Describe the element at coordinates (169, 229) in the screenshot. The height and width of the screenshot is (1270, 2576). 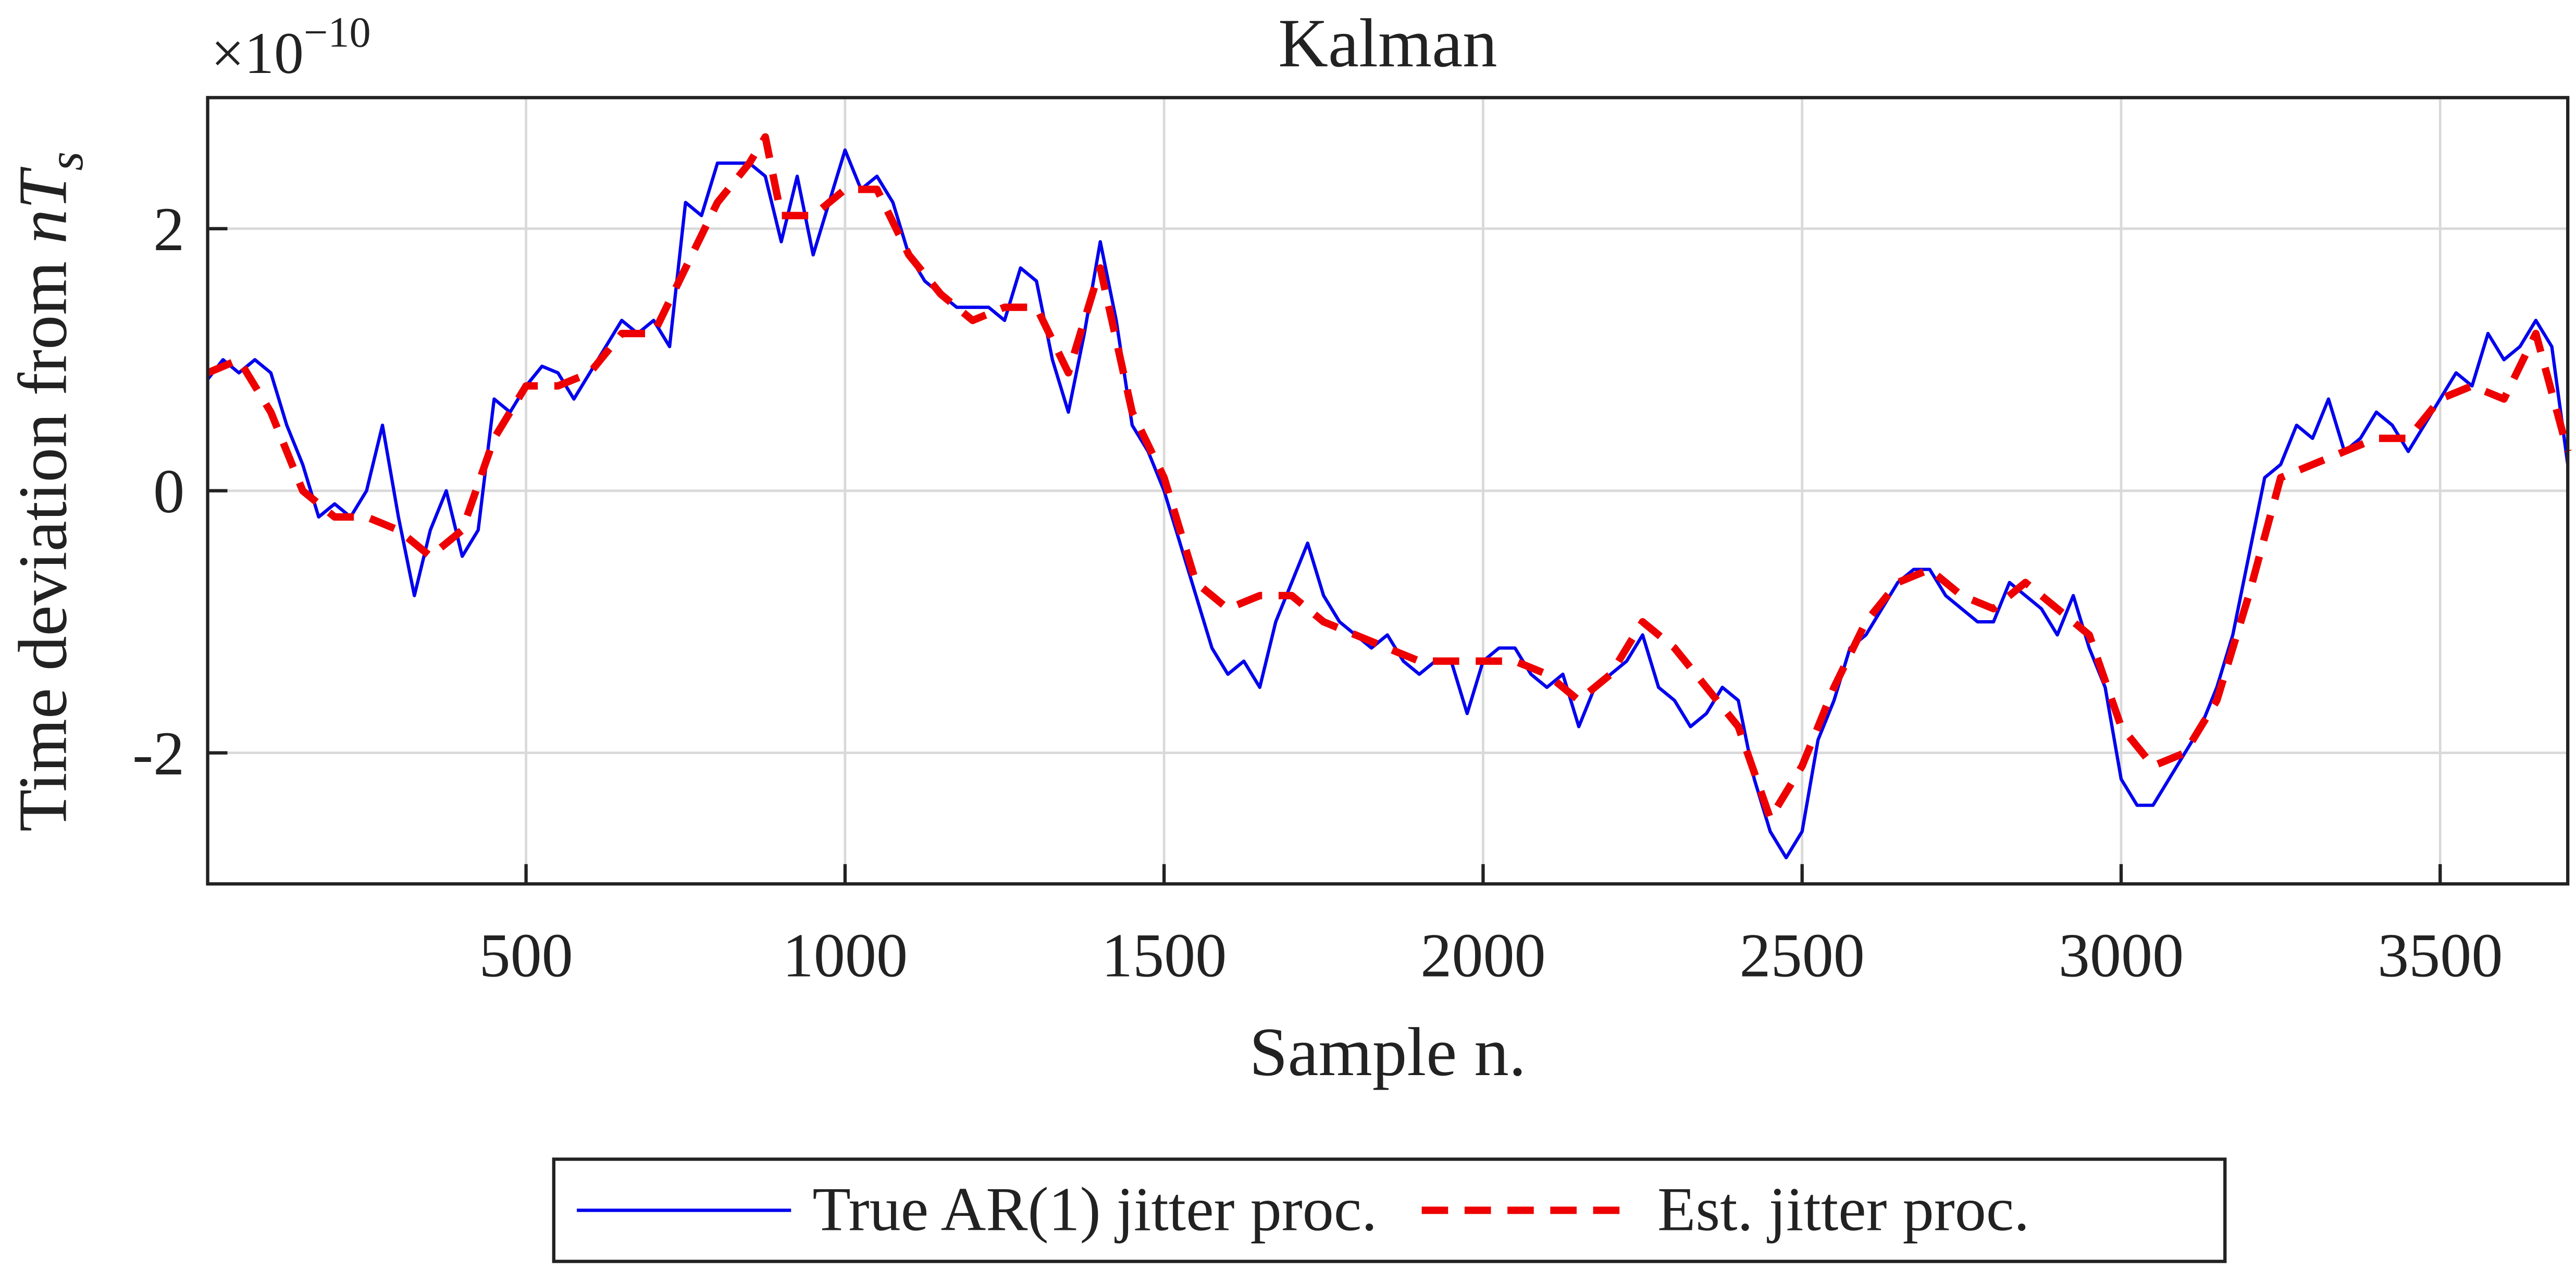
I see `y-tick-label: 2` at that location.